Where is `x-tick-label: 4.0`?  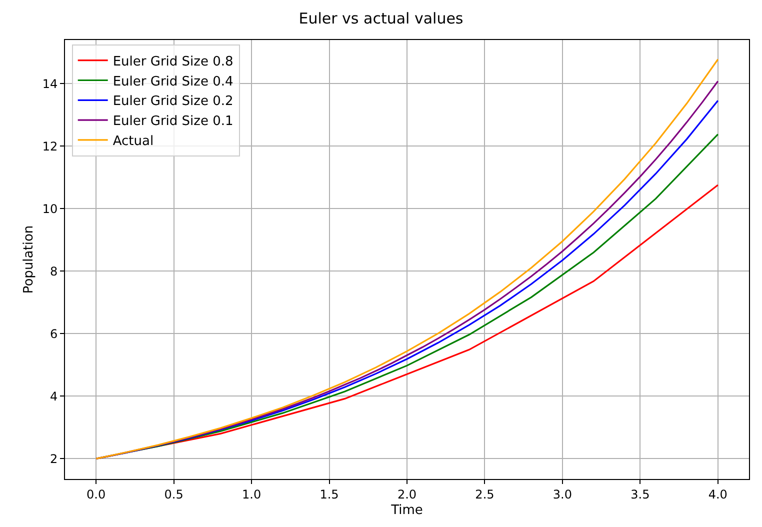
x-tick-label: 4.0 is located at coordinates (718, 494).